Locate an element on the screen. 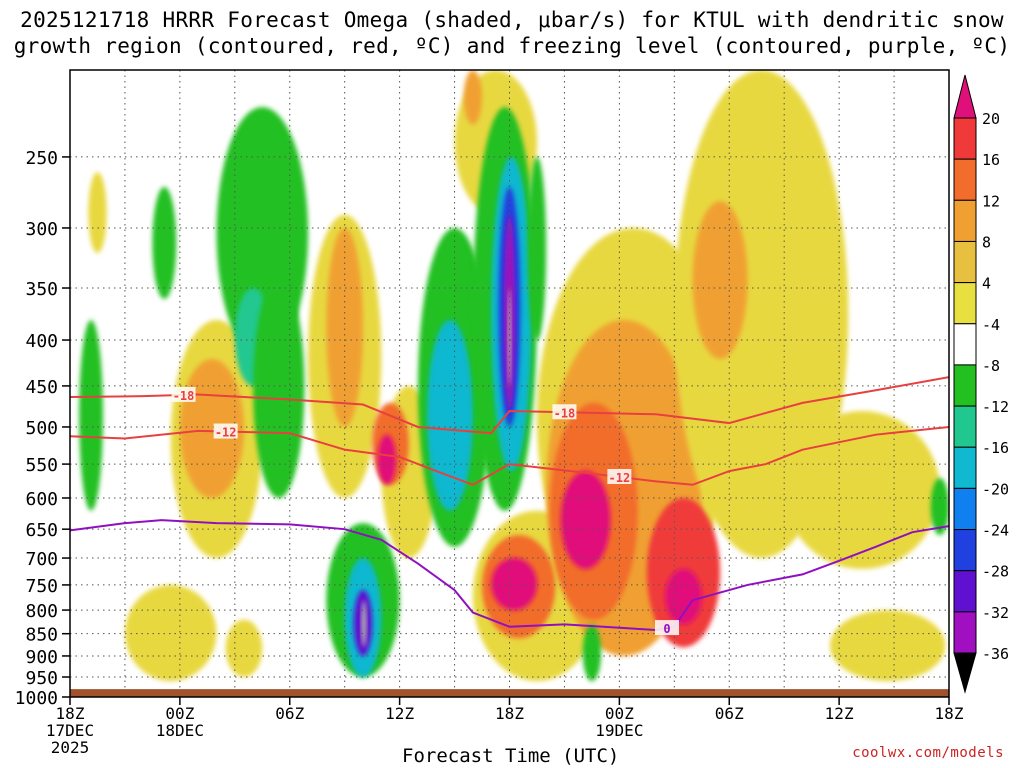 The height and width of the screenshot is (768, 1024). y-tick-label: 850 is located at coordinates (41, 635).